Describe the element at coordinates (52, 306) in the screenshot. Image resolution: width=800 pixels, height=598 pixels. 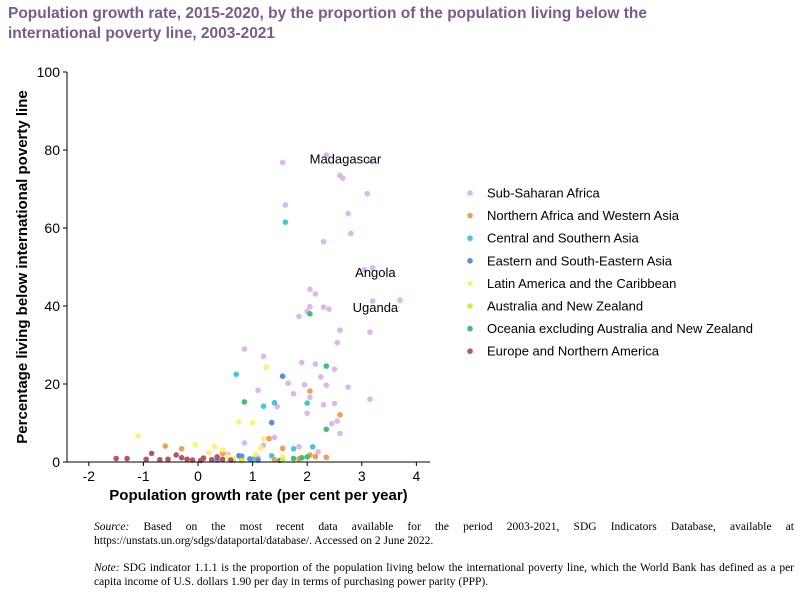
I see `y-tick-label: 40` at that location.